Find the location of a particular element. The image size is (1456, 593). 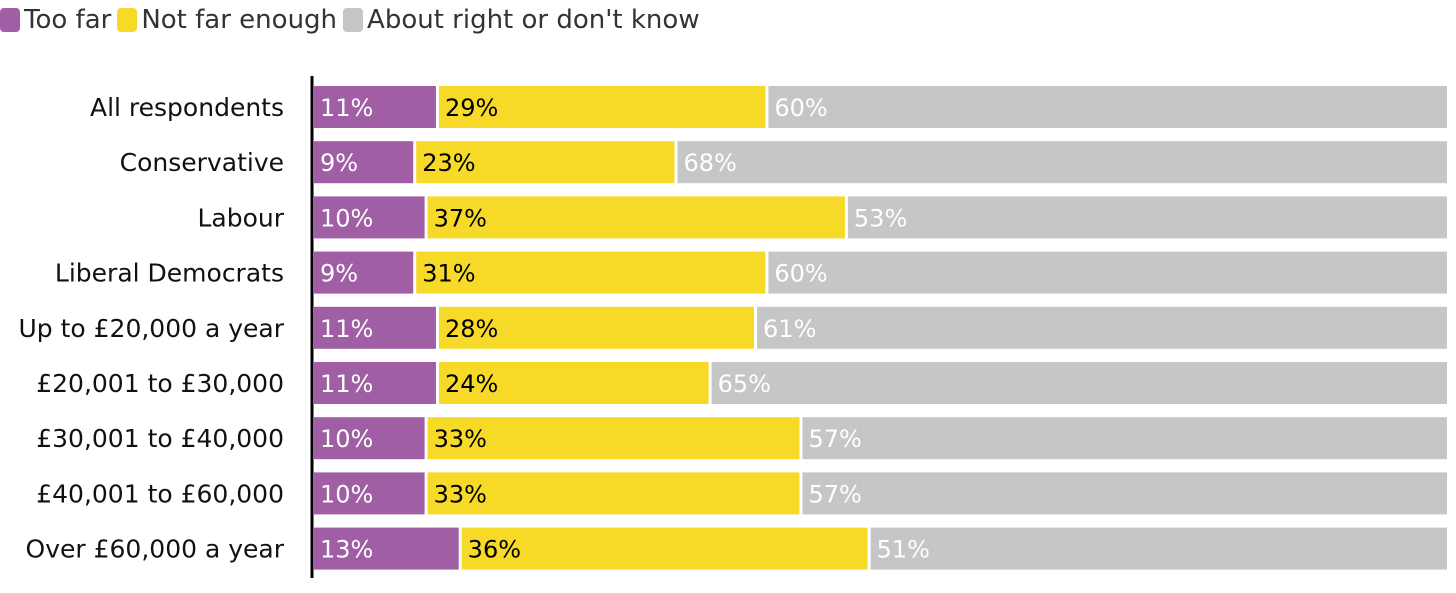

category-label: All respondents is located at coordinates (187, 107).